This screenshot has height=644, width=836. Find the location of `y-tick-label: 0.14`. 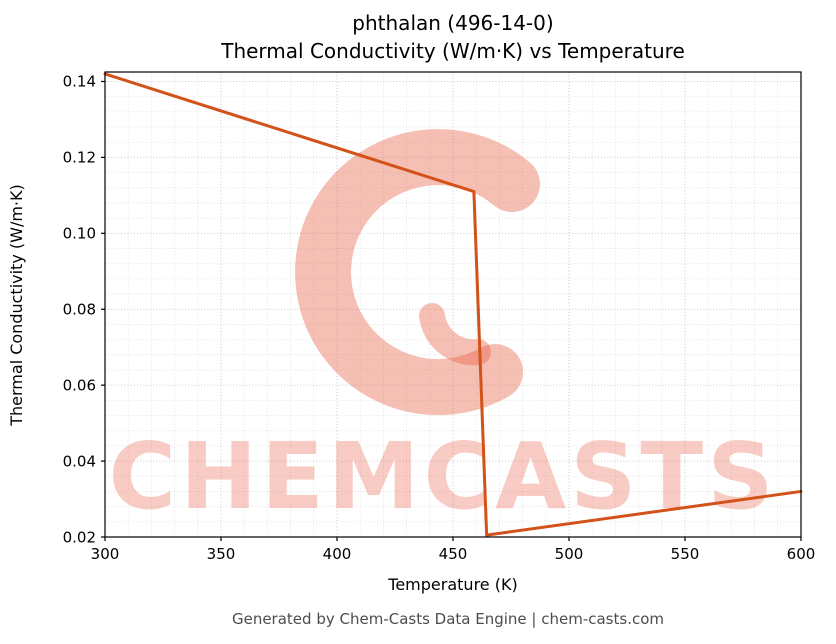

y-tick-label: 0.14 is located at coordinates (79, 82).